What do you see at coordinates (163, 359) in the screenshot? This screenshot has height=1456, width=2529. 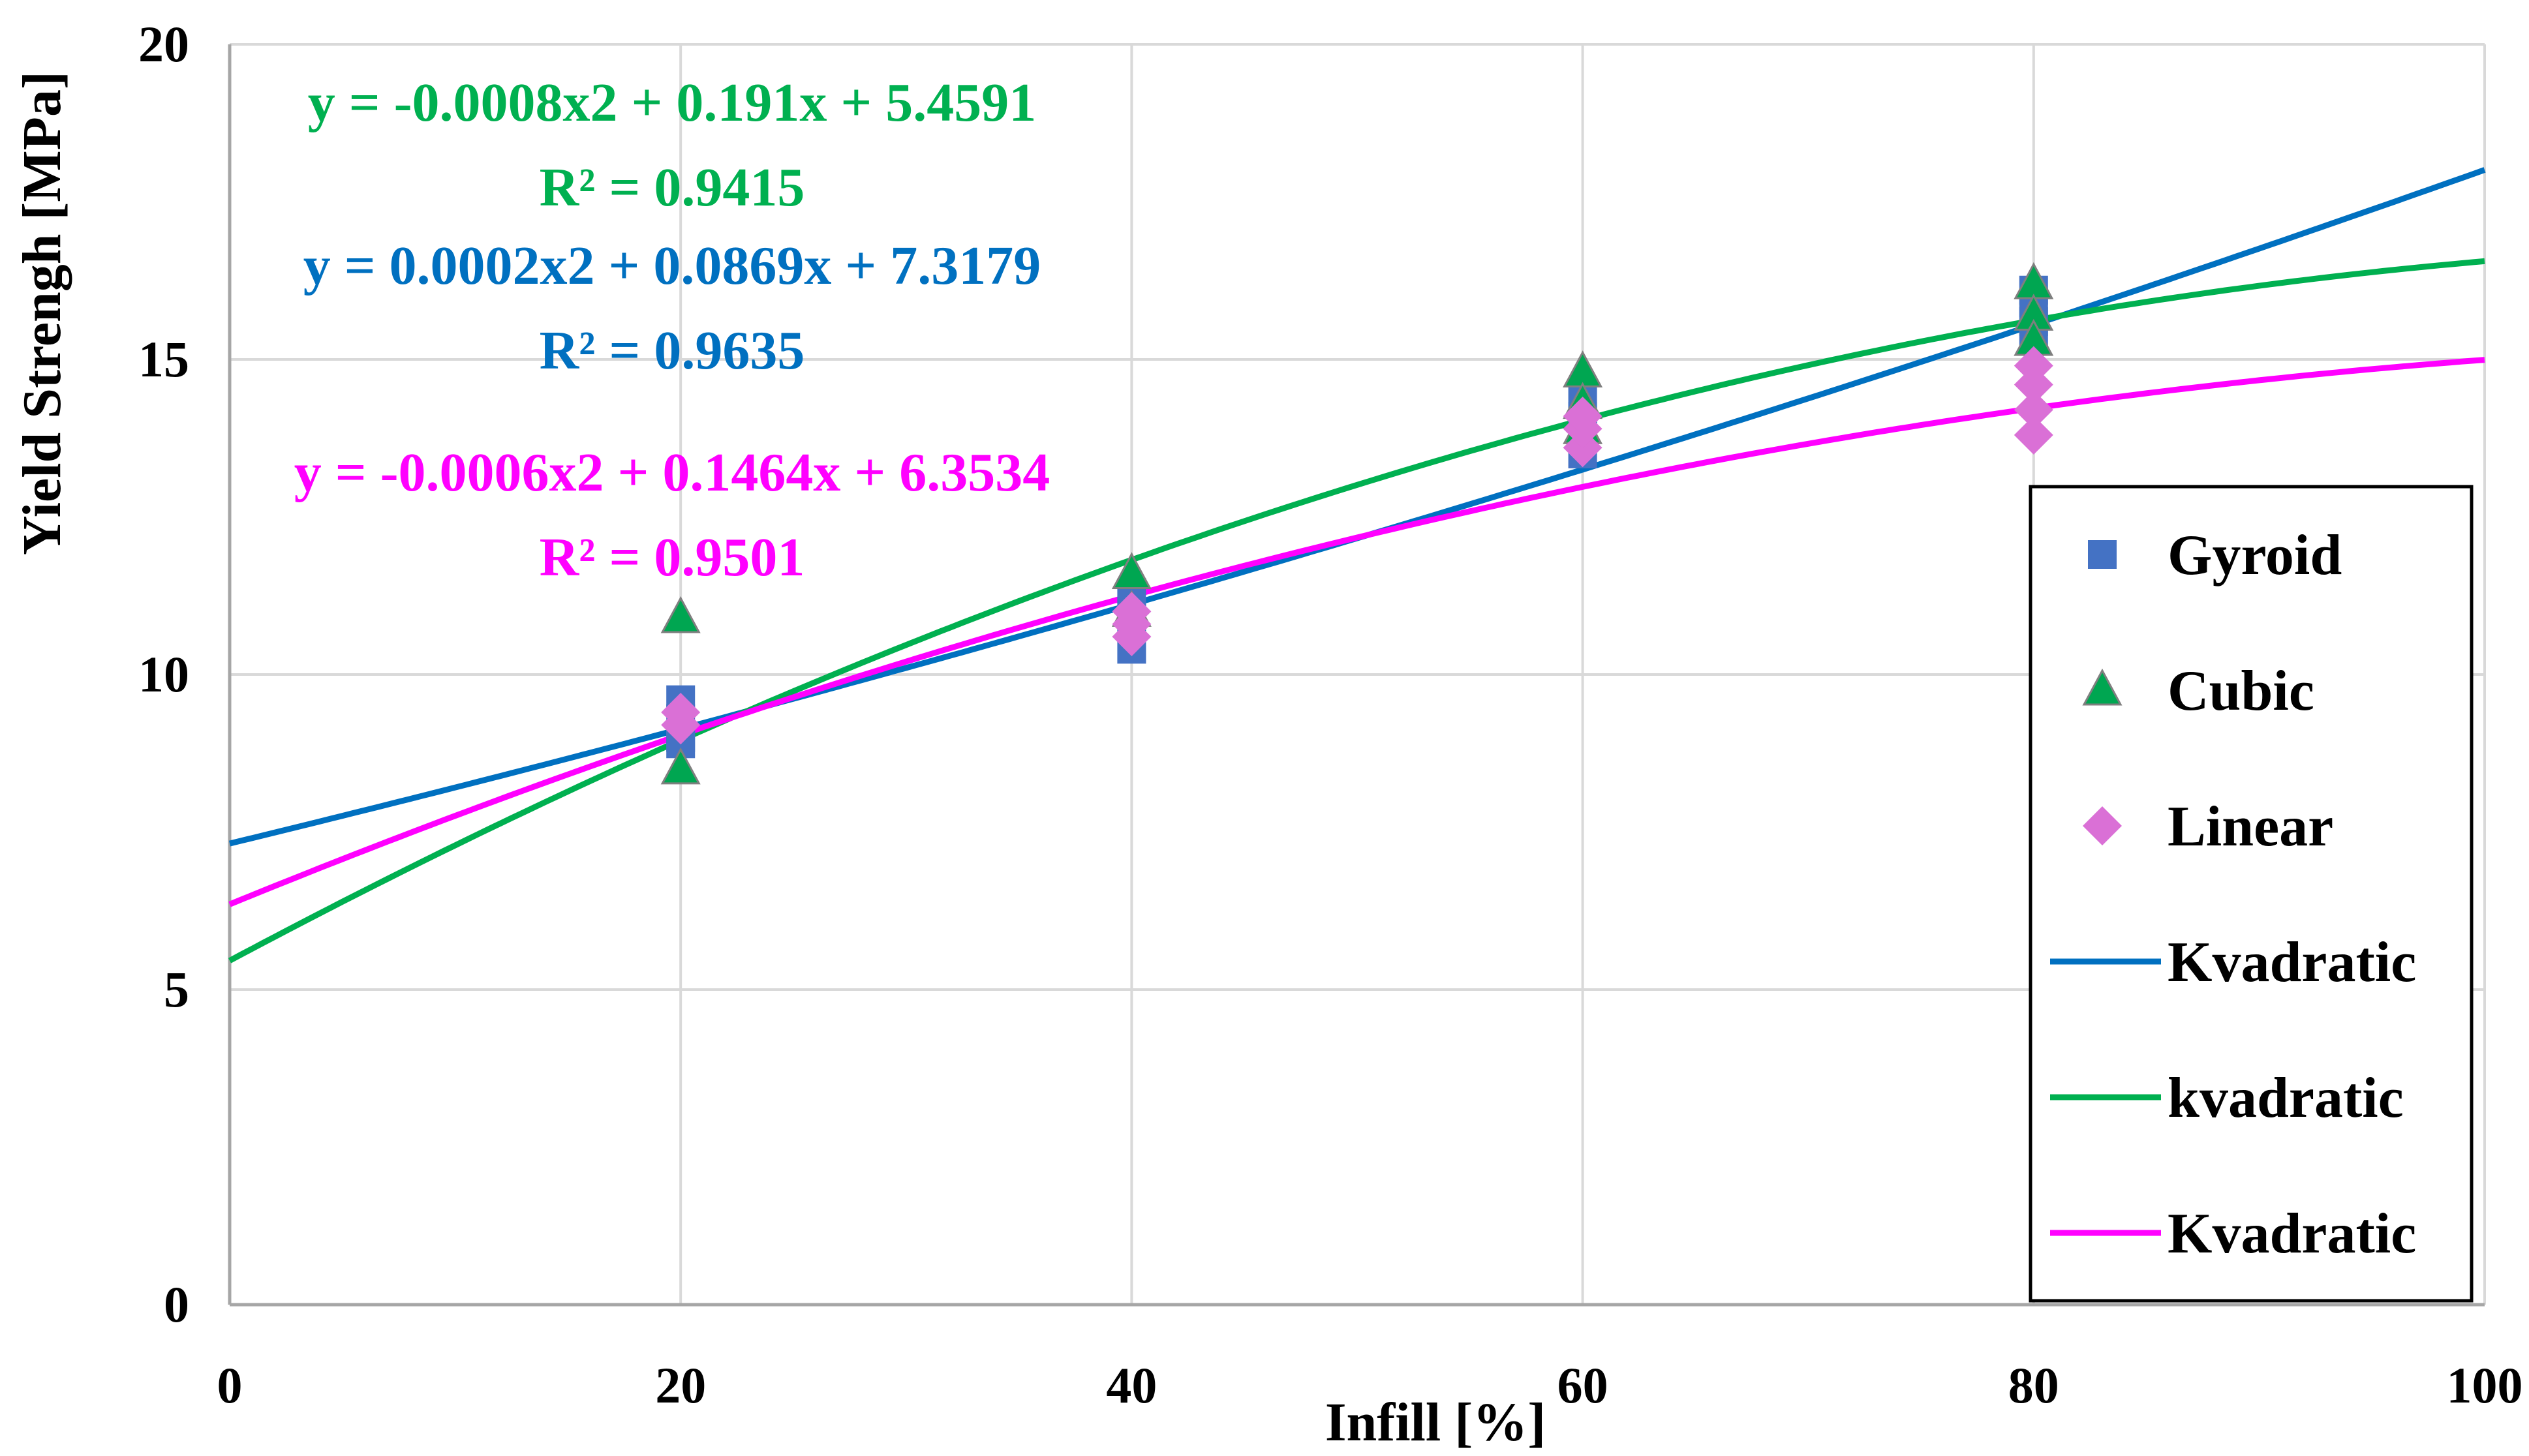 I see `y-tick-label: 15` at bounding box center [163, 359].